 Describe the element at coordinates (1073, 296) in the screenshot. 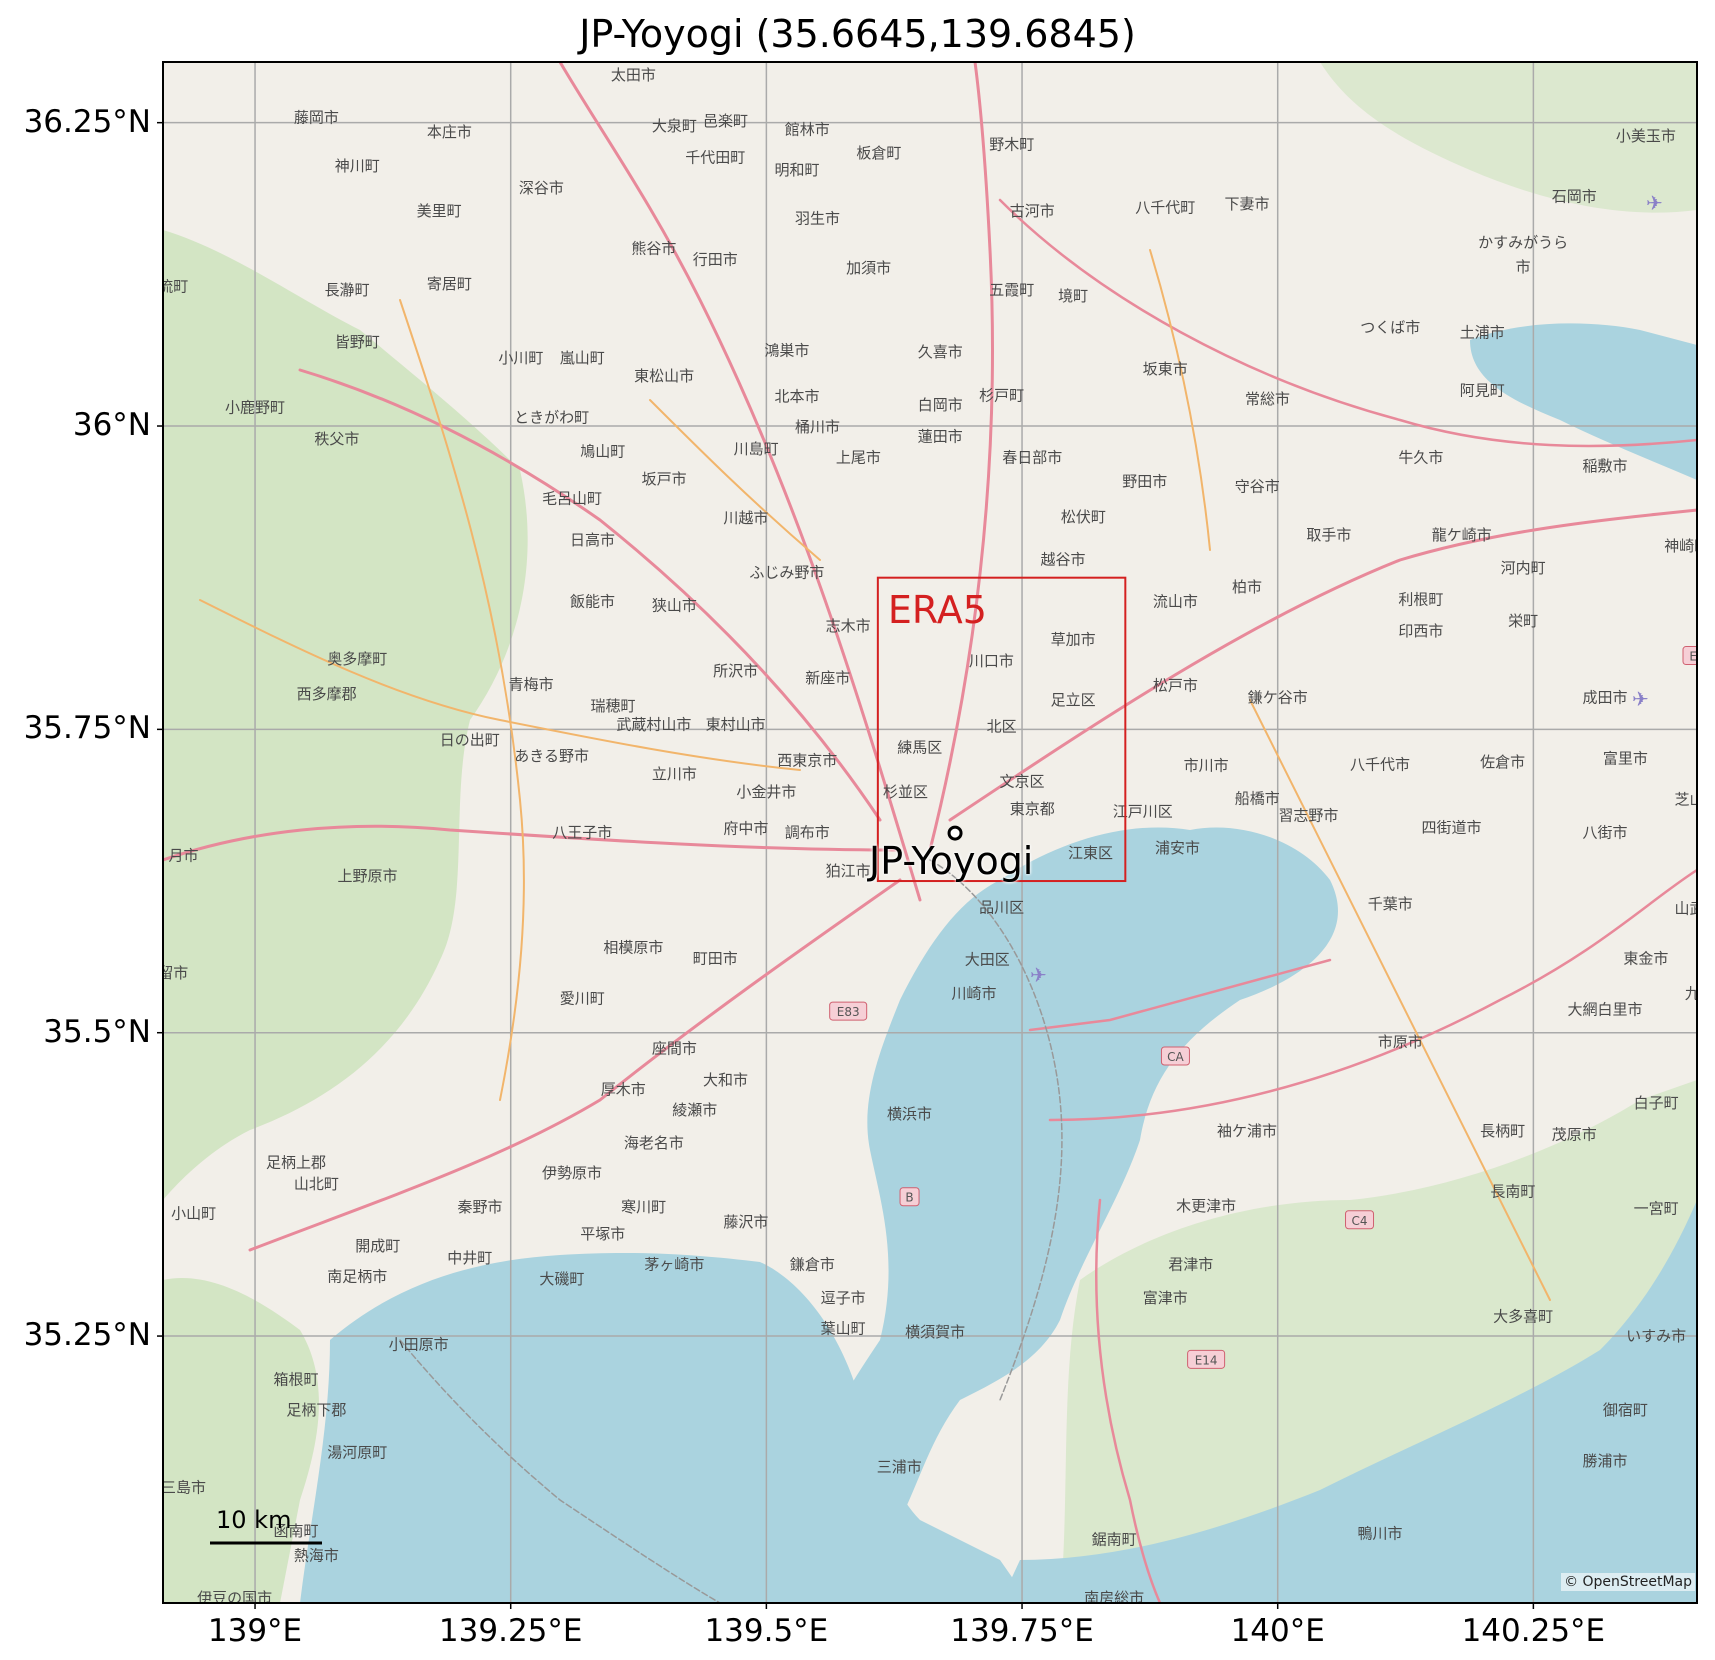

I see `place-label: 境町` at that location.